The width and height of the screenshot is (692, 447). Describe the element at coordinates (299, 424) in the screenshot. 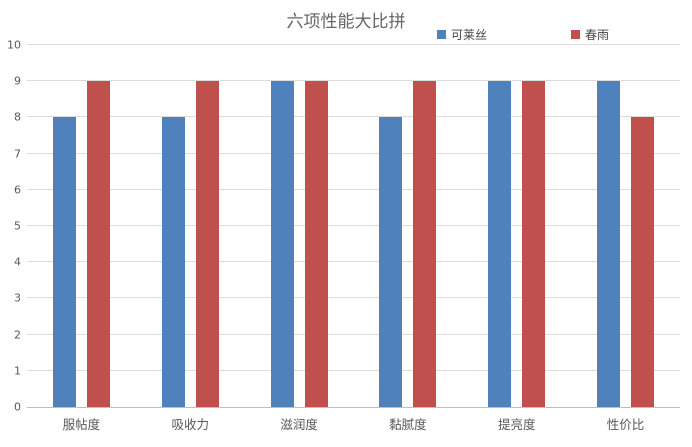

I see `category-label: 滋润度` at that location.